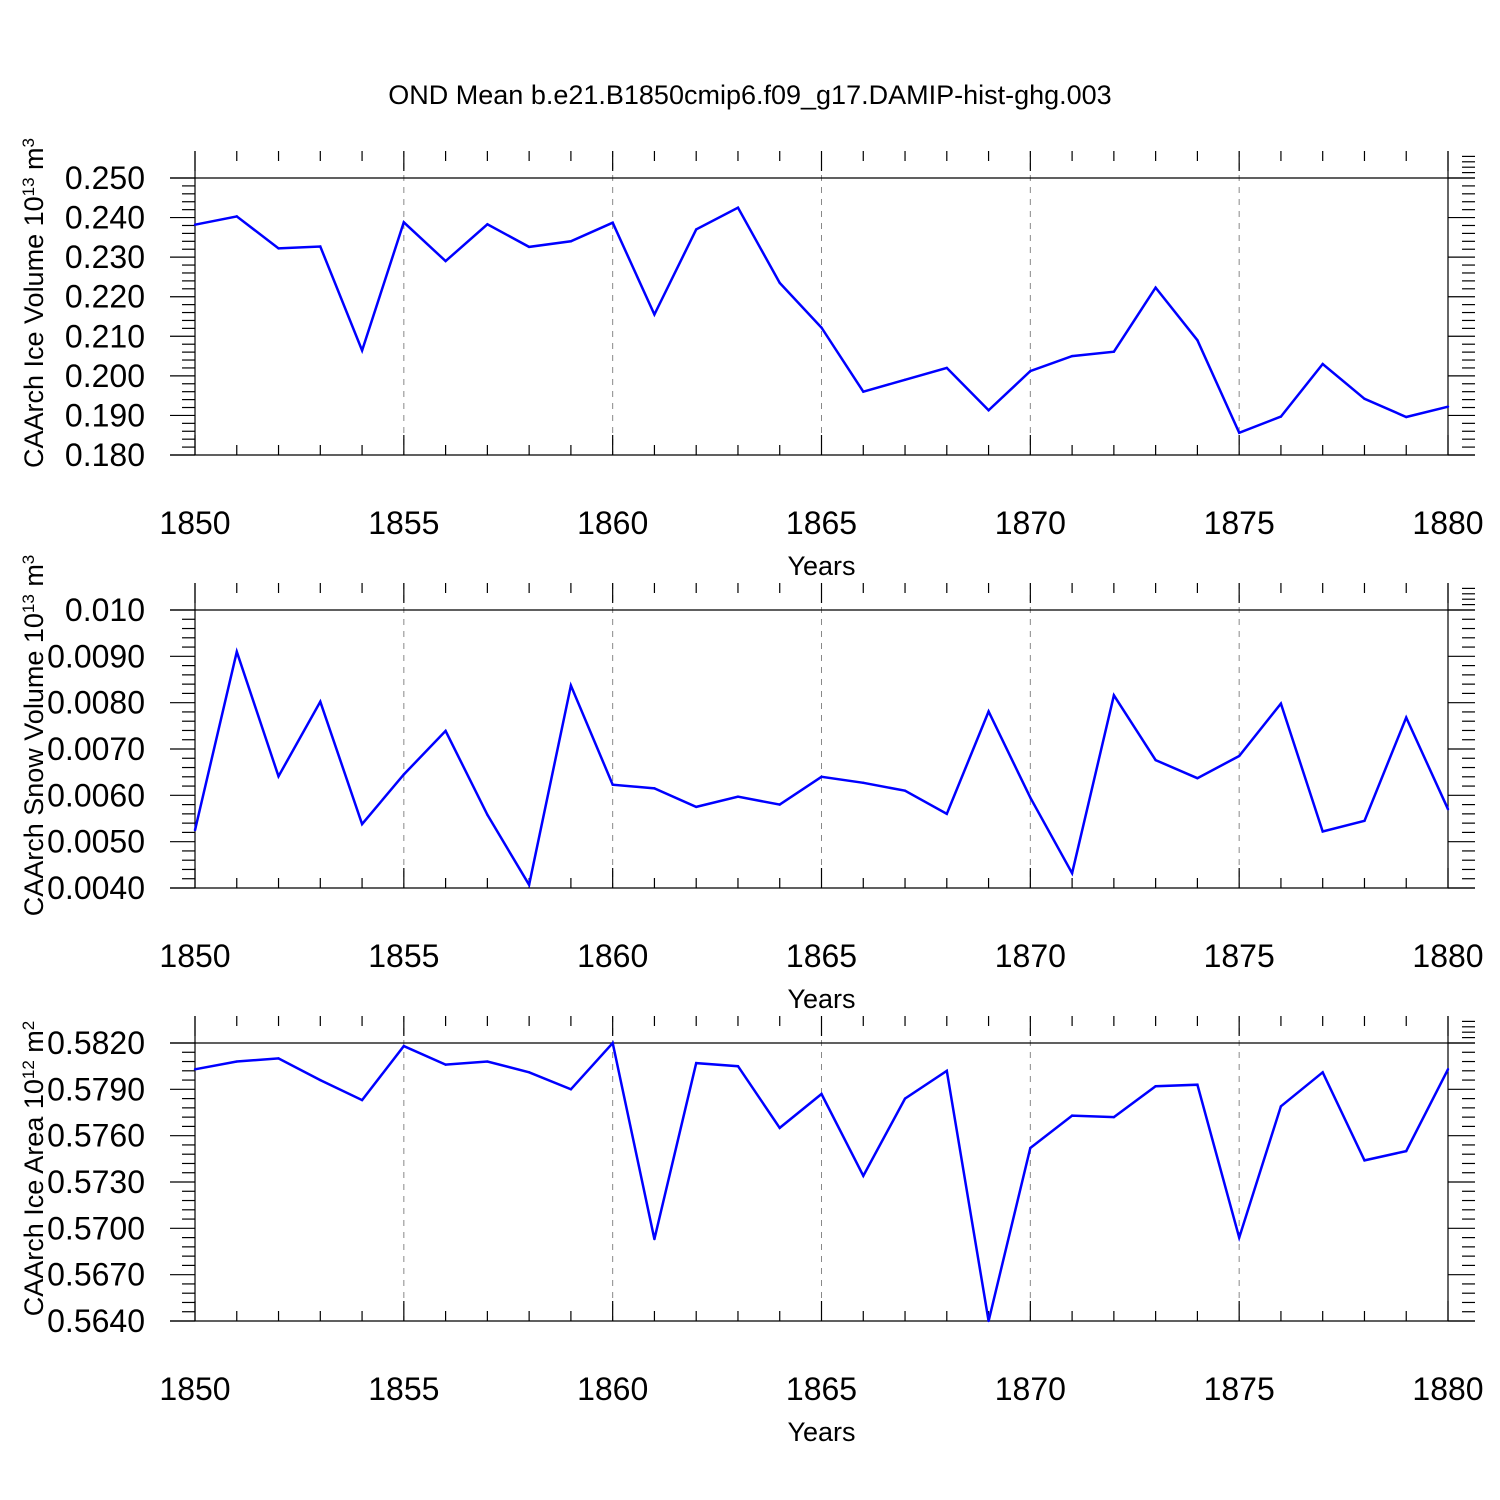  I want to click on y-tick-label: 0.230, so click(105, 257).